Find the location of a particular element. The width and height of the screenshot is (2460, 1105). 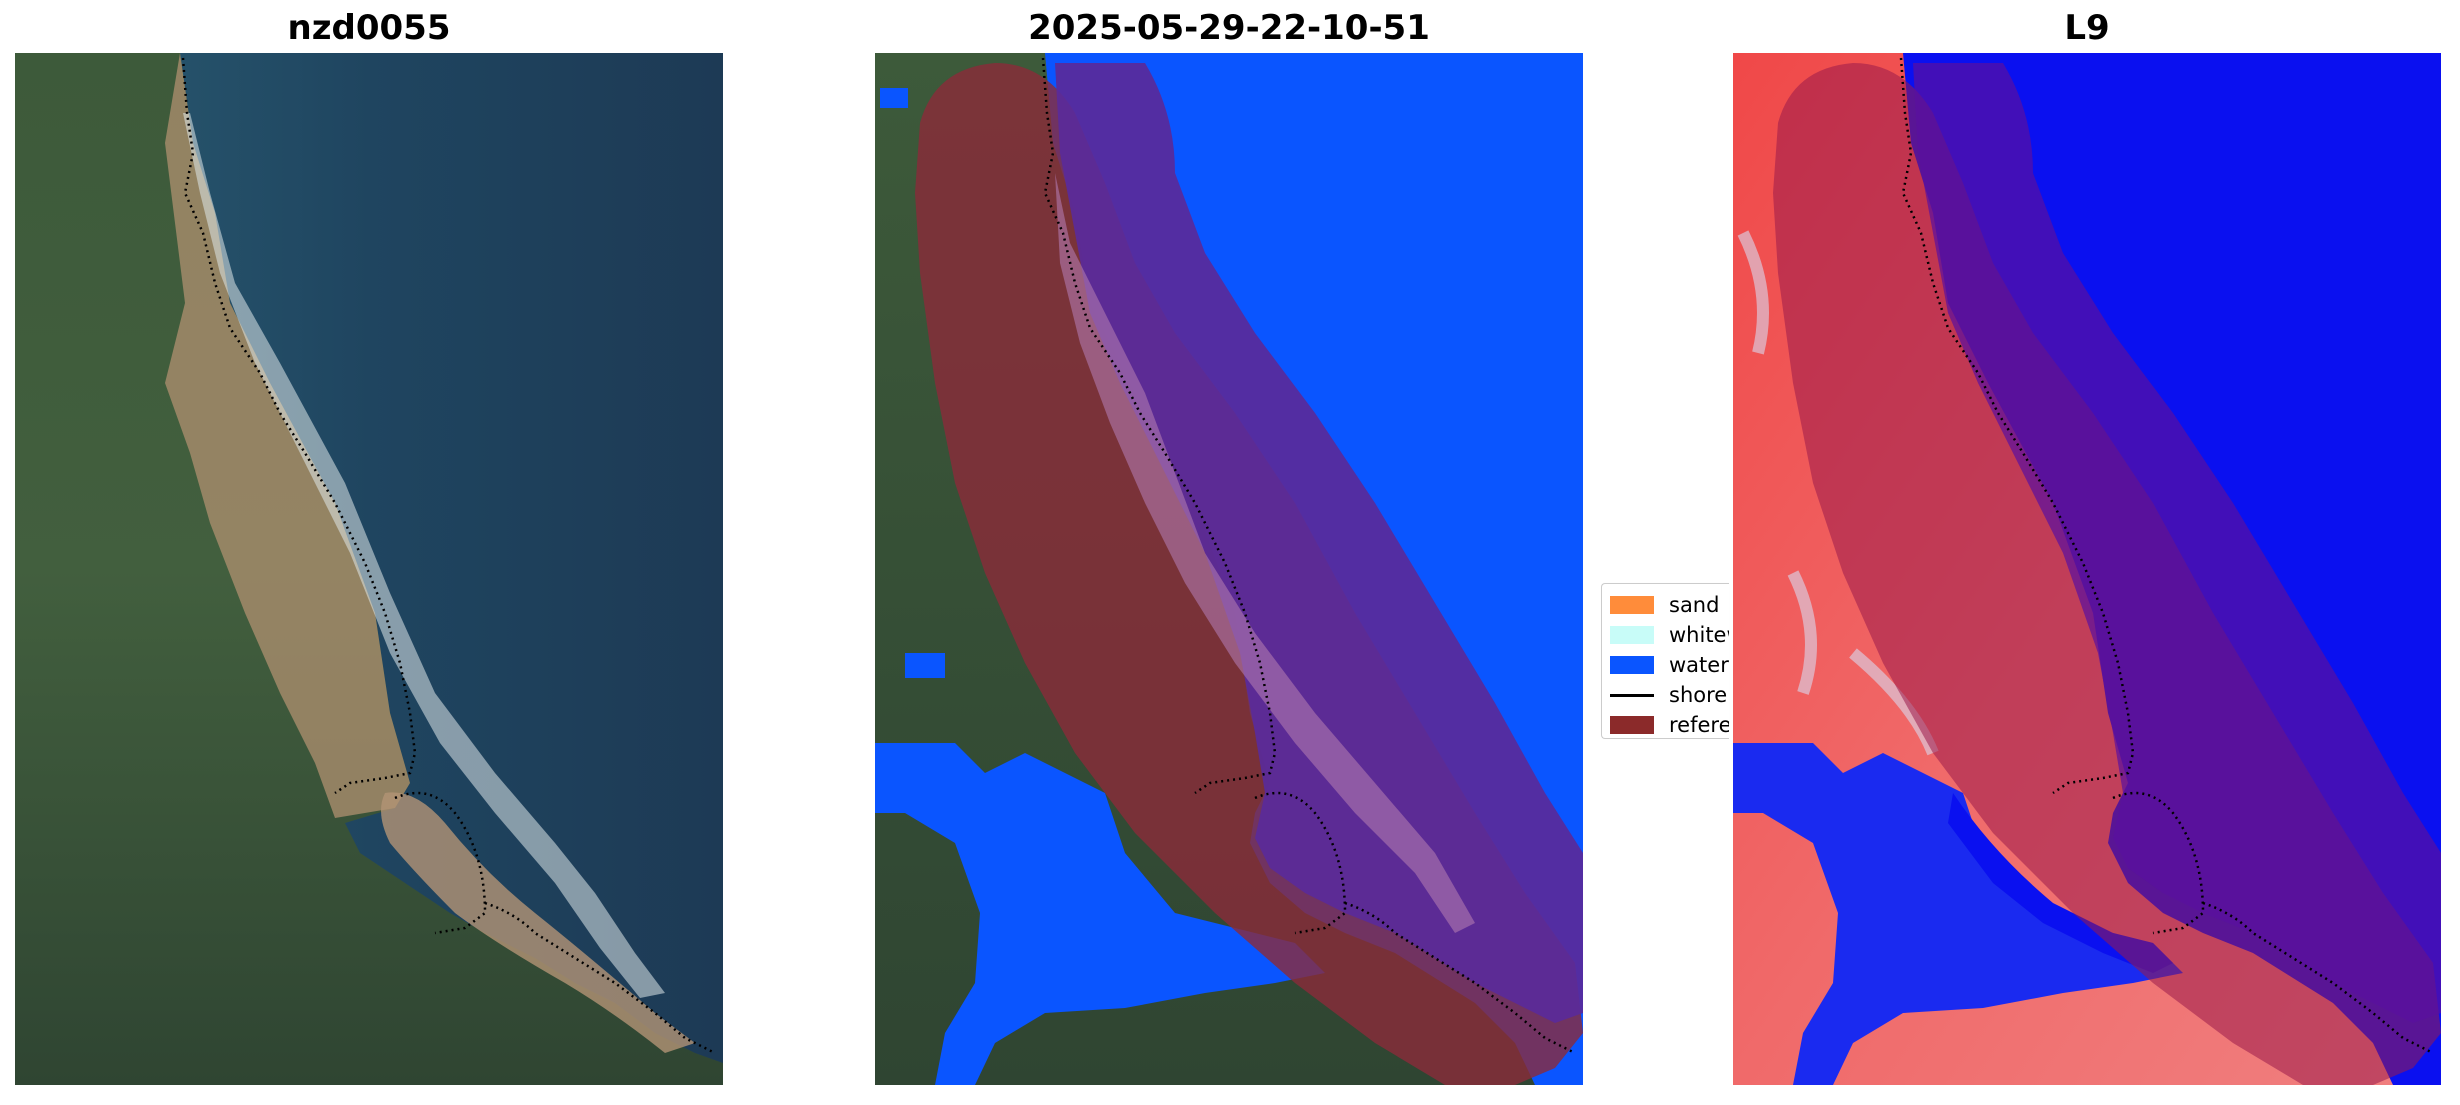

surf-pixels is located at coordinates (1265, 553).